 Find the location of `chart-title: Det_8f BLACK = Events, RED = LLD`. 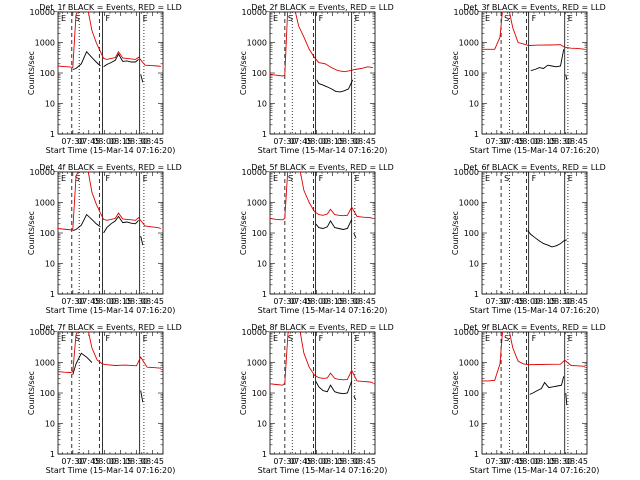

chart-title: Det_8f BLACK = Events, RED = LLD is located at coordinates (322, 327).